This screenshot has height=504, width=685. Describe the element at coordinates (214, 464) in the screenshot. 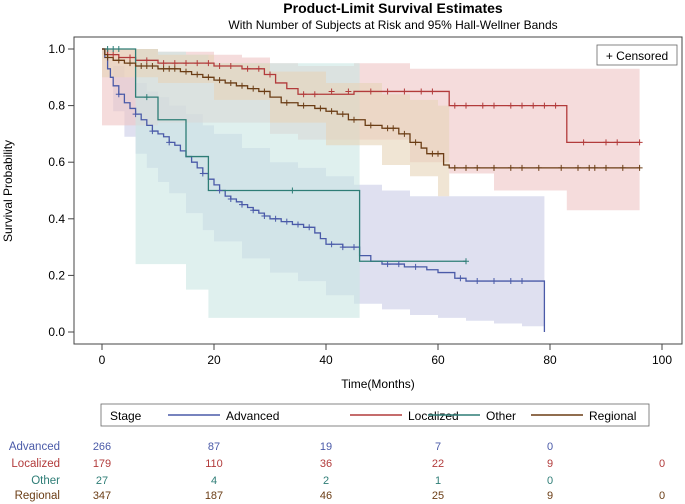

I see `at-risk-count: 110` at that location.